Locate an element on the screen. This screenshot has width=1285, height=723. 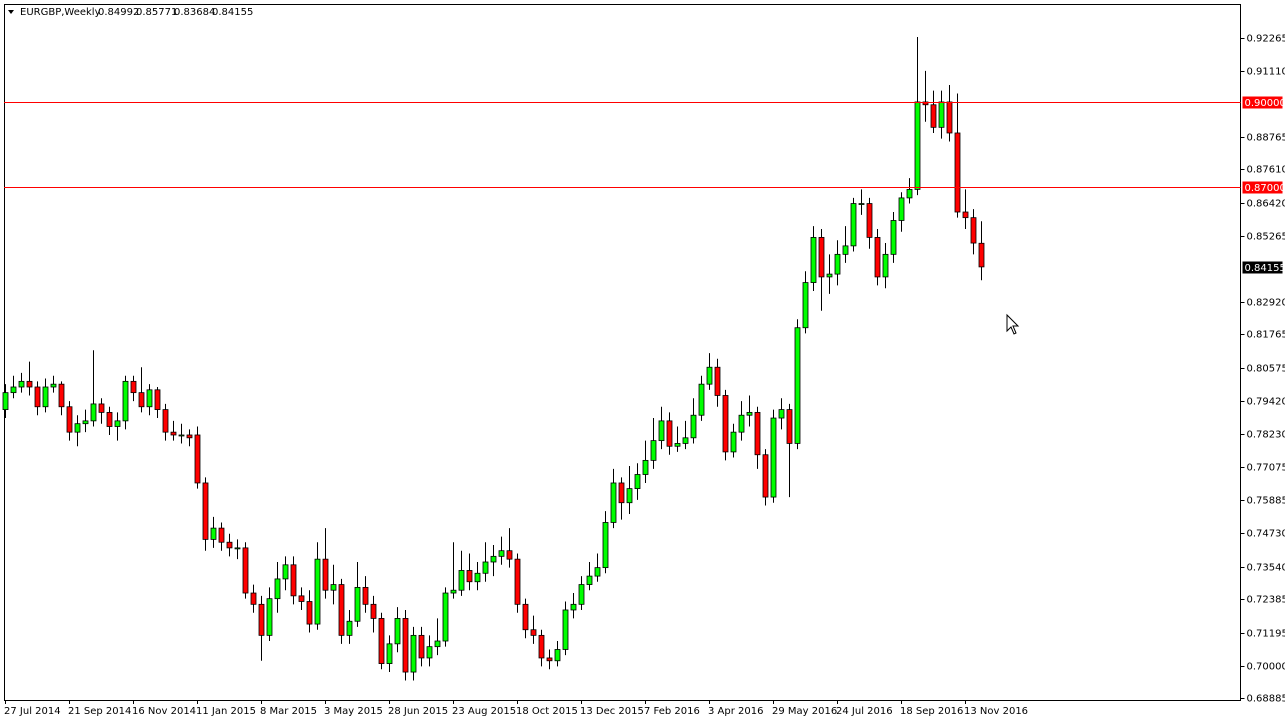
x-tick-label: 16 Nov 2014 is located at coordinates (164, 711).